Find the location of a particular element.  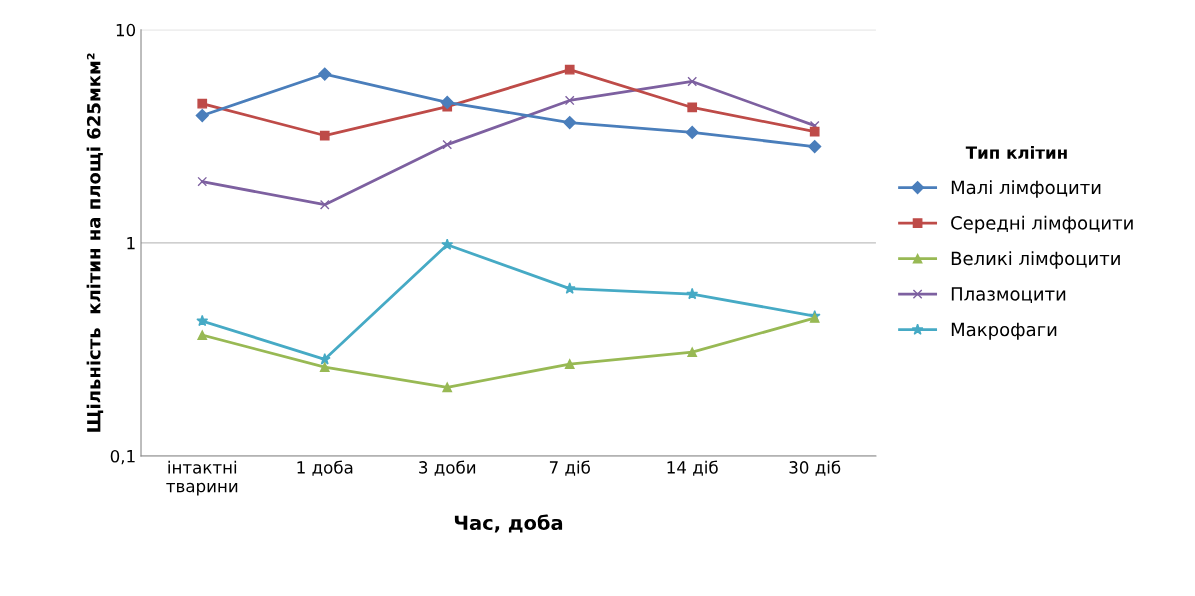

x-tick-label: 14 діб is located at coordinates (692, 468).